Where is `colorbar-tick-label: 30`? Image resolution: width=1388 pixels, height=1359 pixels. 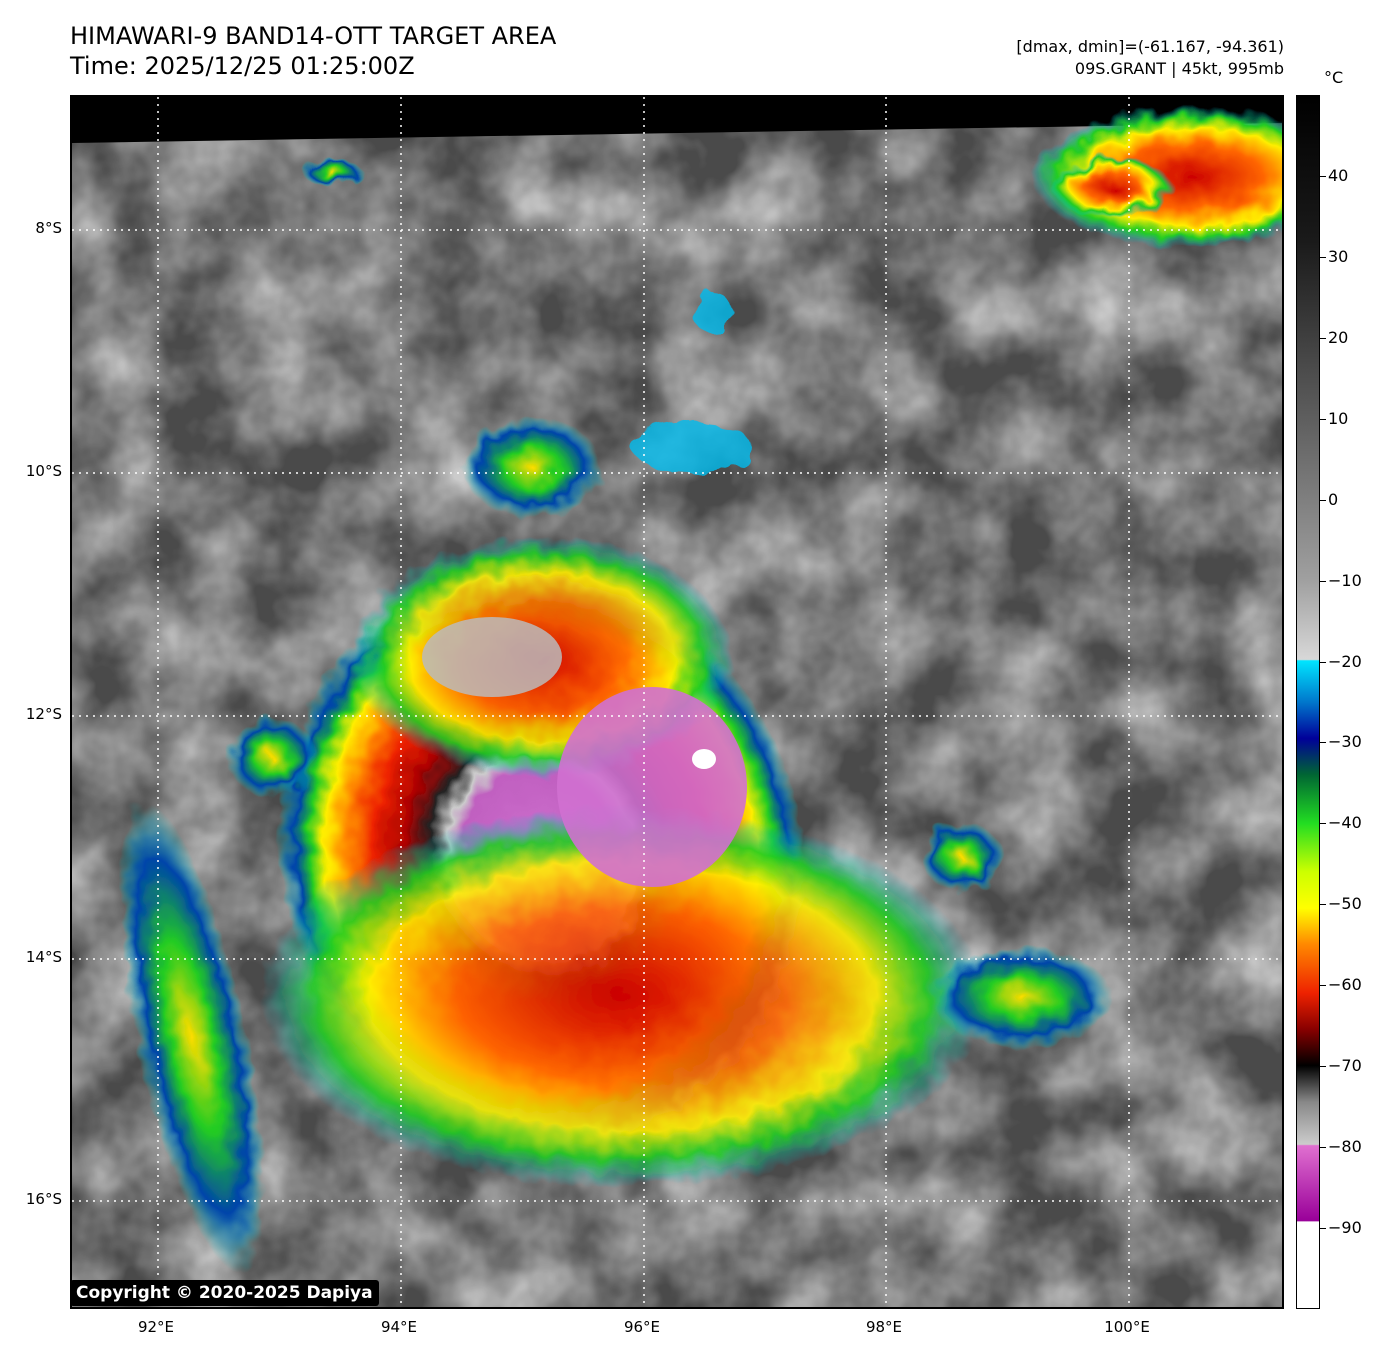
colorbar-tick-label: 30 is located at coordinates (1338, 256).